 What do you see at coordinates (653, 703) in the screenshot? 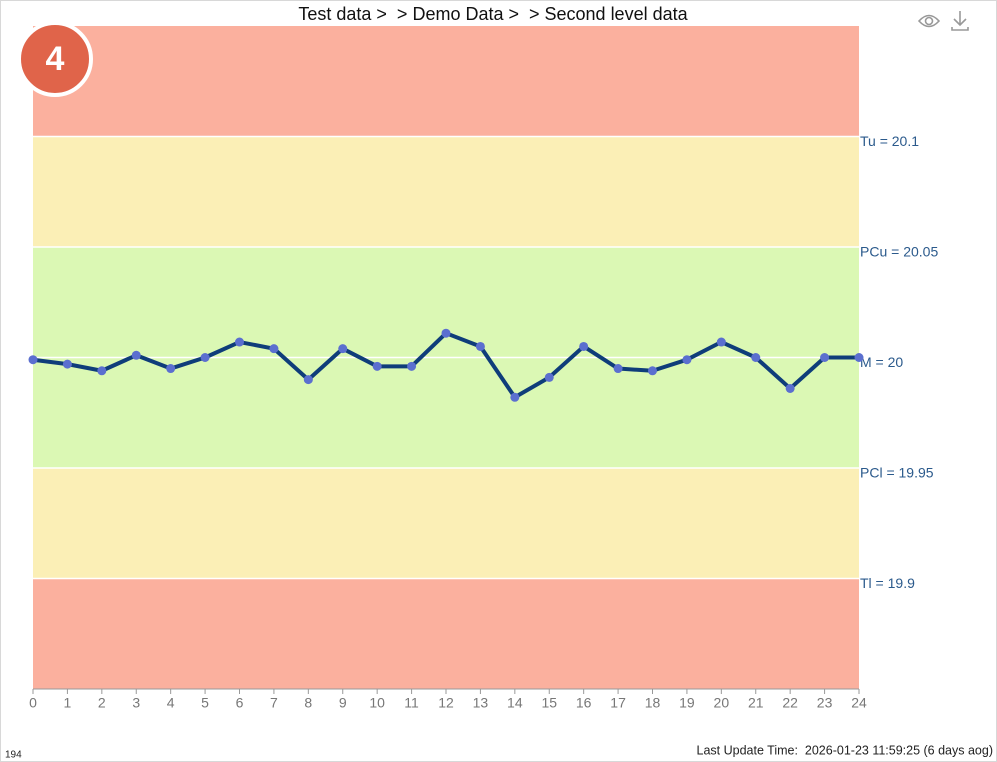
I see `x-tick-label: 18` at bounding box center [653, 703].